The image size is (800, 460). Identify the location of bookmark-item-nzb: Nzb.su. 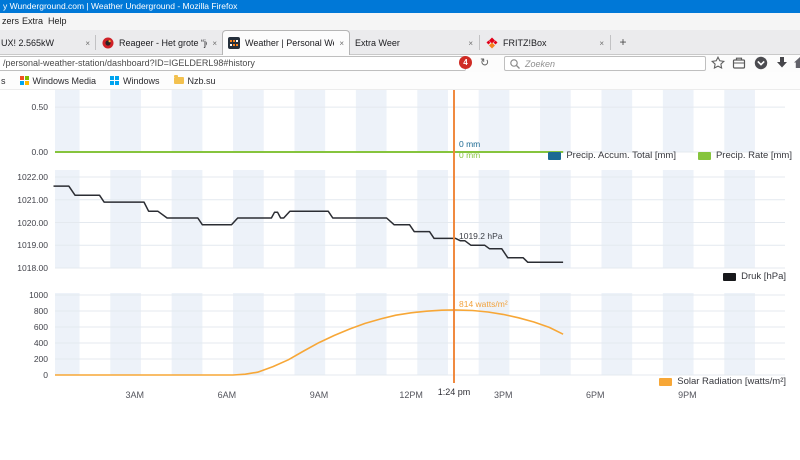
(194, 80).